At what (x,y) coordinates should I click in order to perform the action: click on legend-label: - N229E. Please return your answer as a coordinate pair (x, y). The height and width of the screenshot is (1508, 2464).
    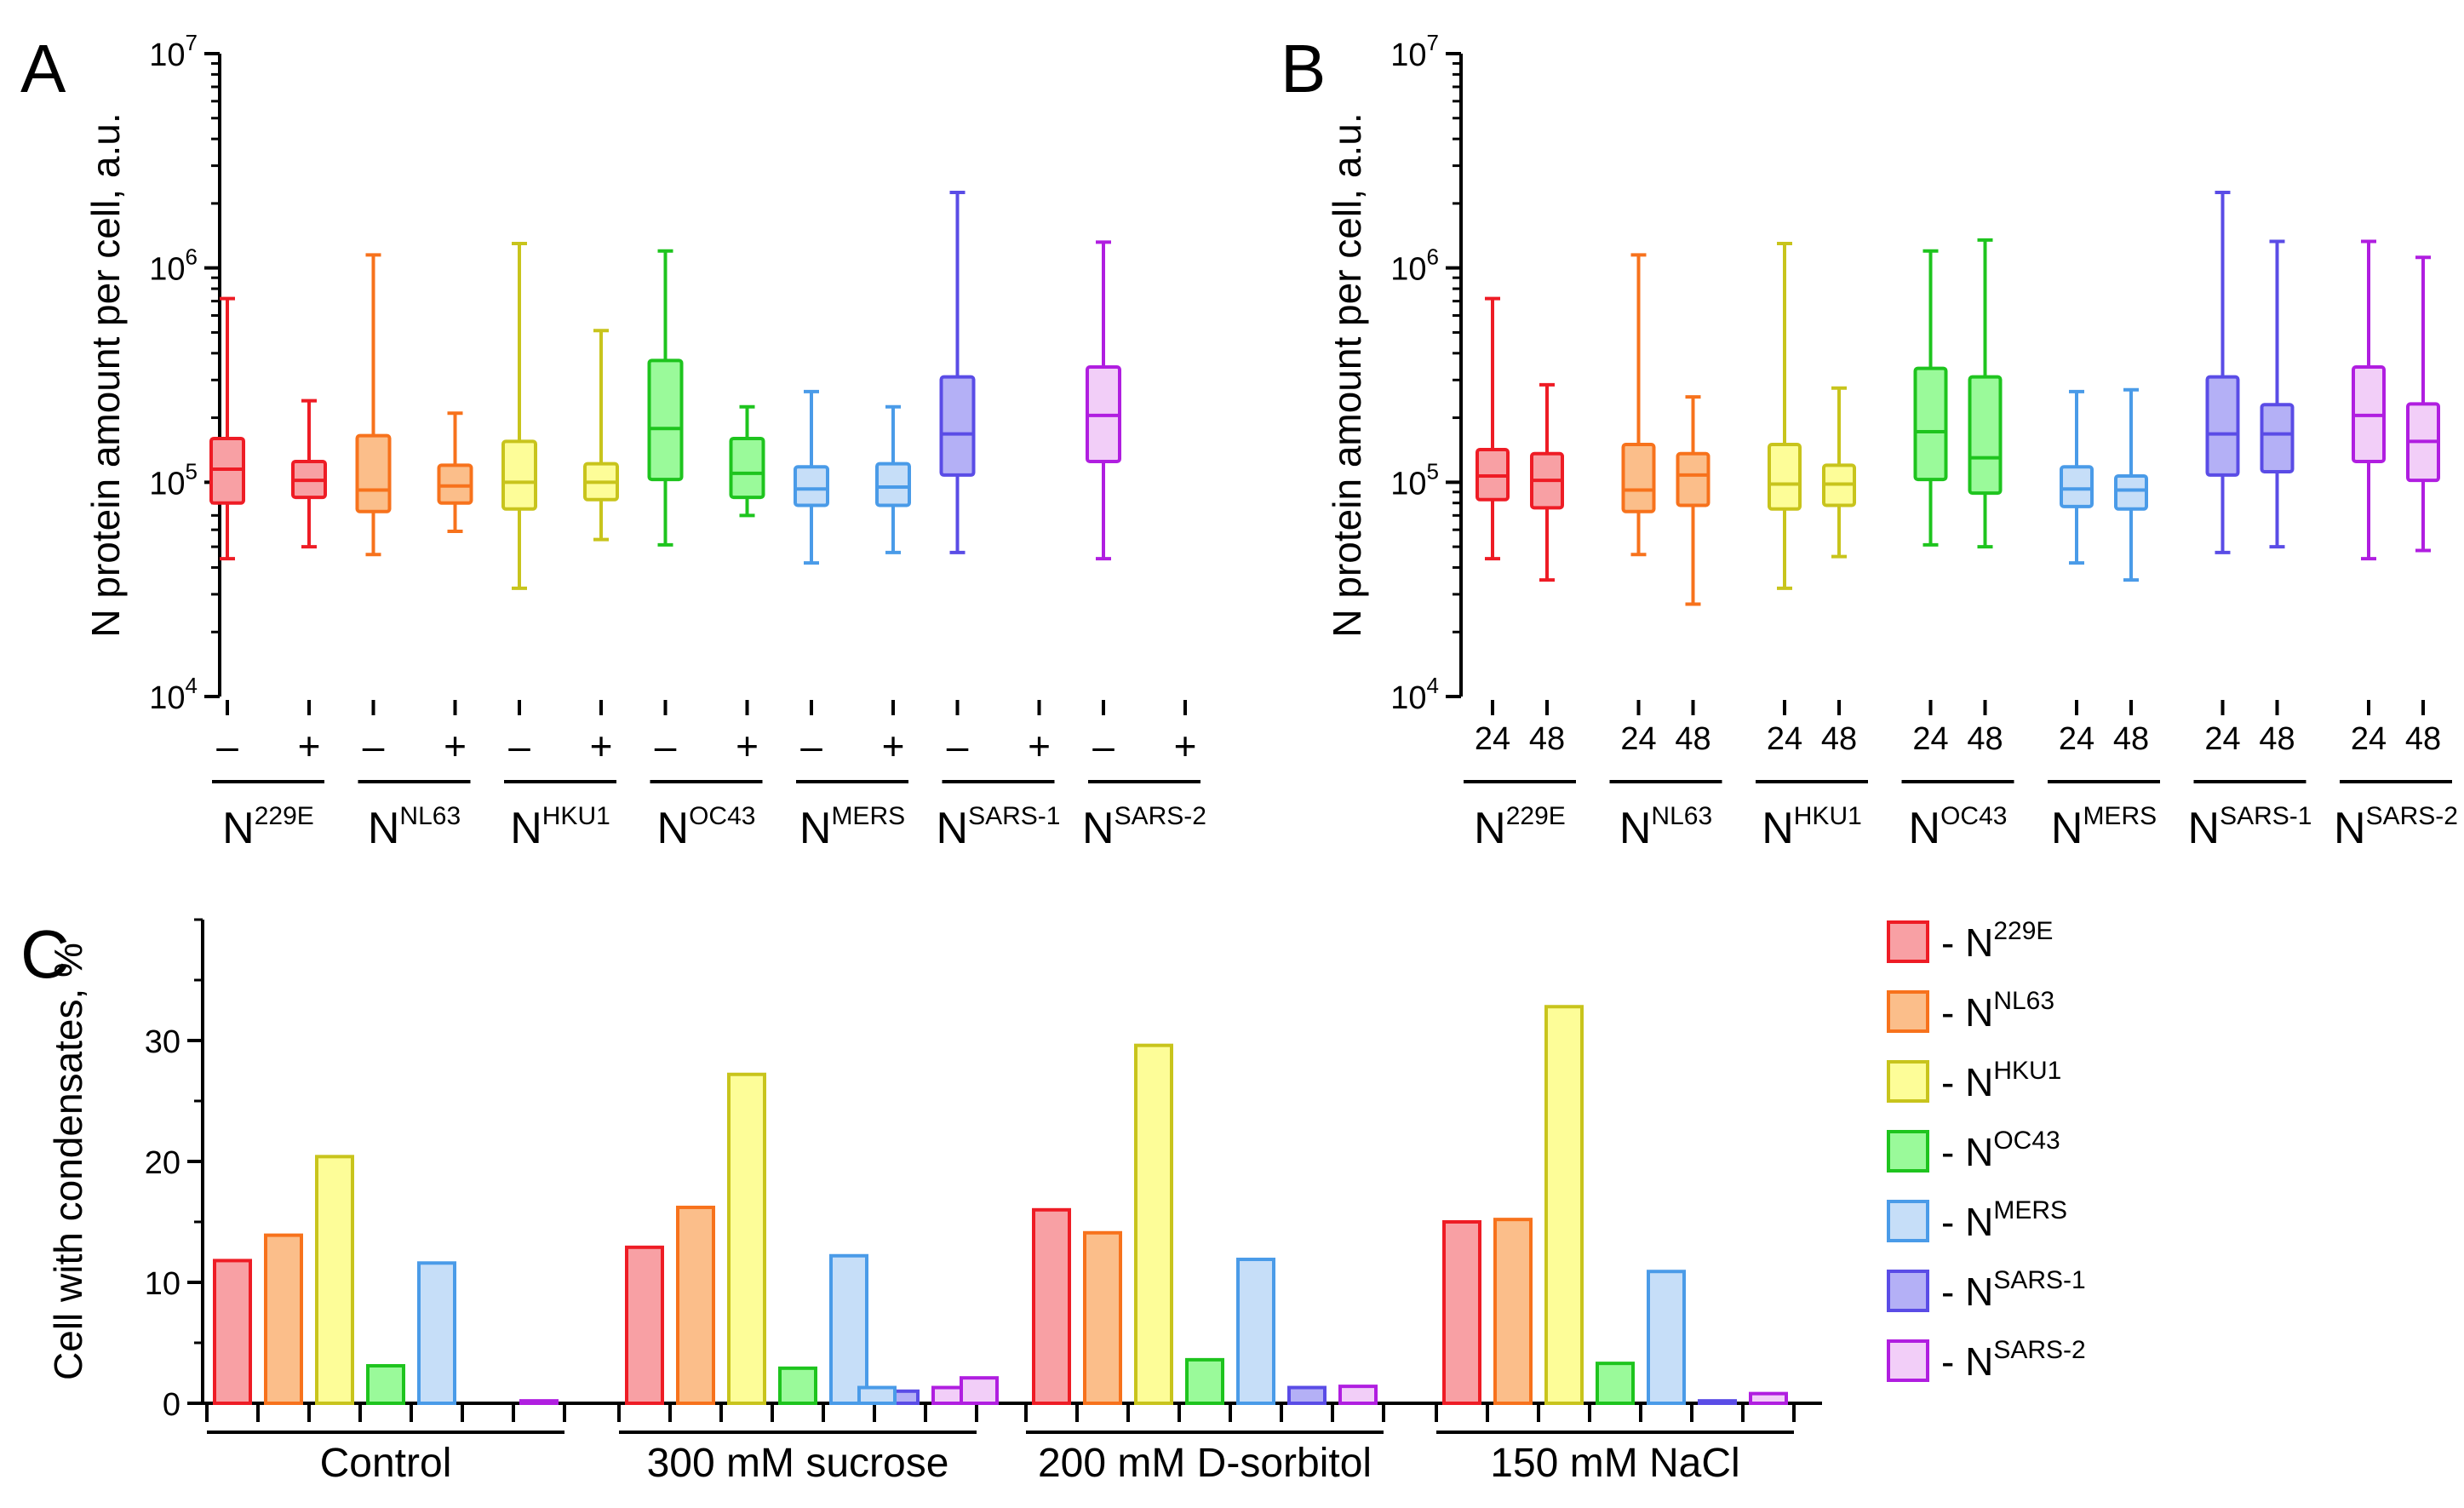
    Looking at the image, I should click on (1997, 941).